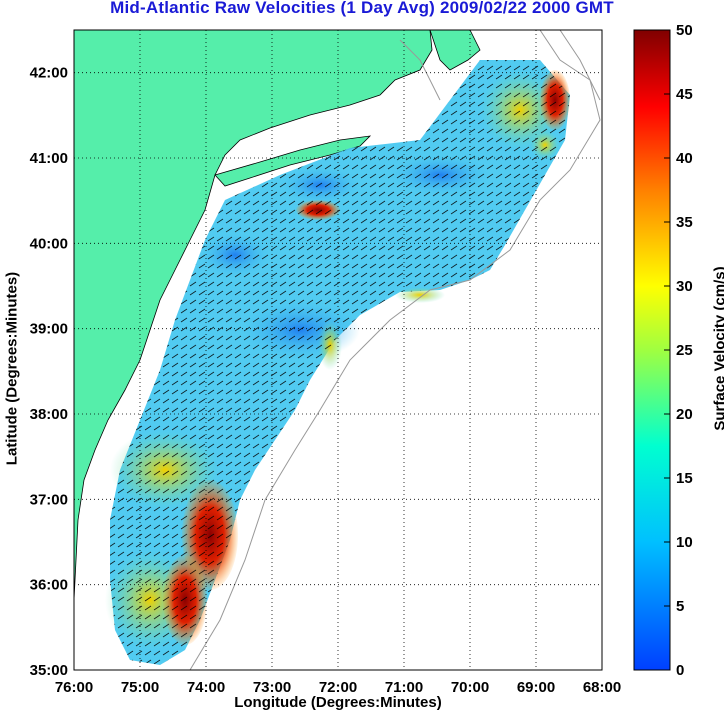 The height and width of the screenshot is (714, 724). I want to click on y-tick-label: 41:00, so click(49, 158).